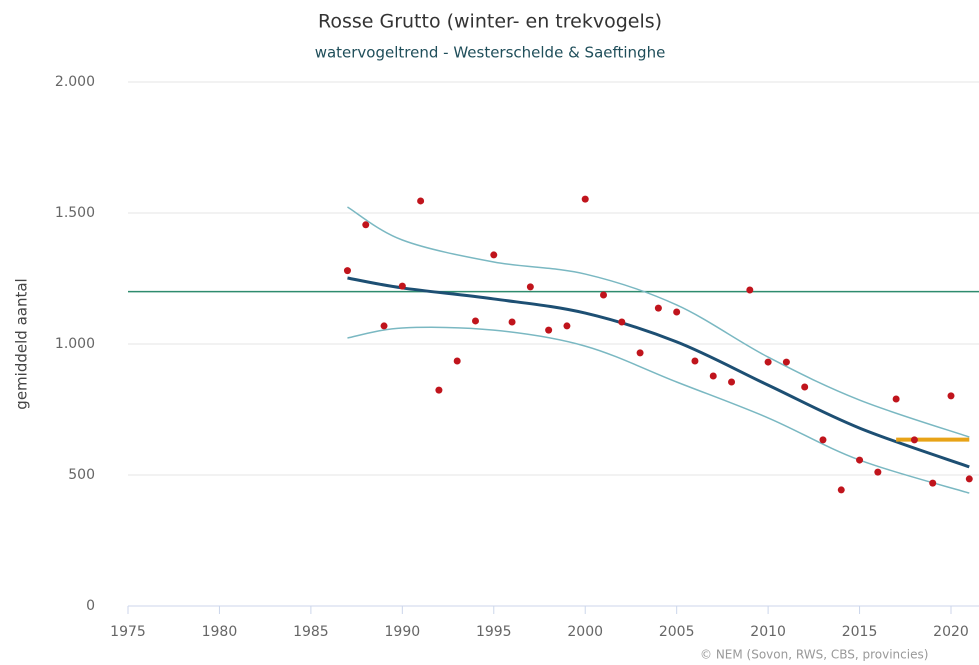  What do you see at coordinates (220, 632) in the screenshot?
I see `x-tick-label: 1980` at bounding box center [220, 632].